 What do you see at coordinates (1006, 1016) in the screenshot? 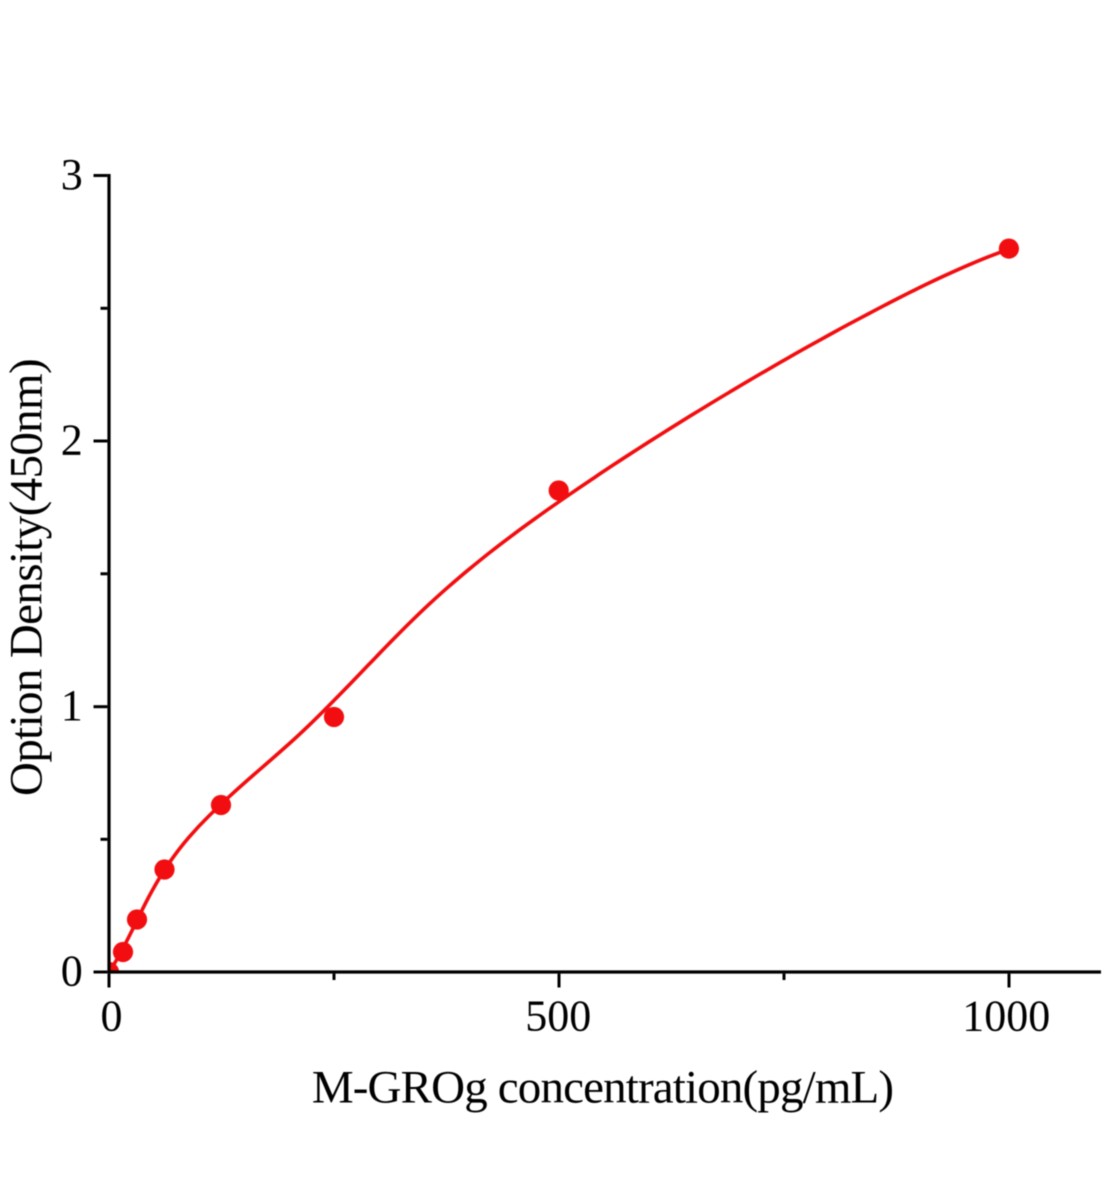
I see `svg-text: 1000` at bounding box center [1006, 1016].